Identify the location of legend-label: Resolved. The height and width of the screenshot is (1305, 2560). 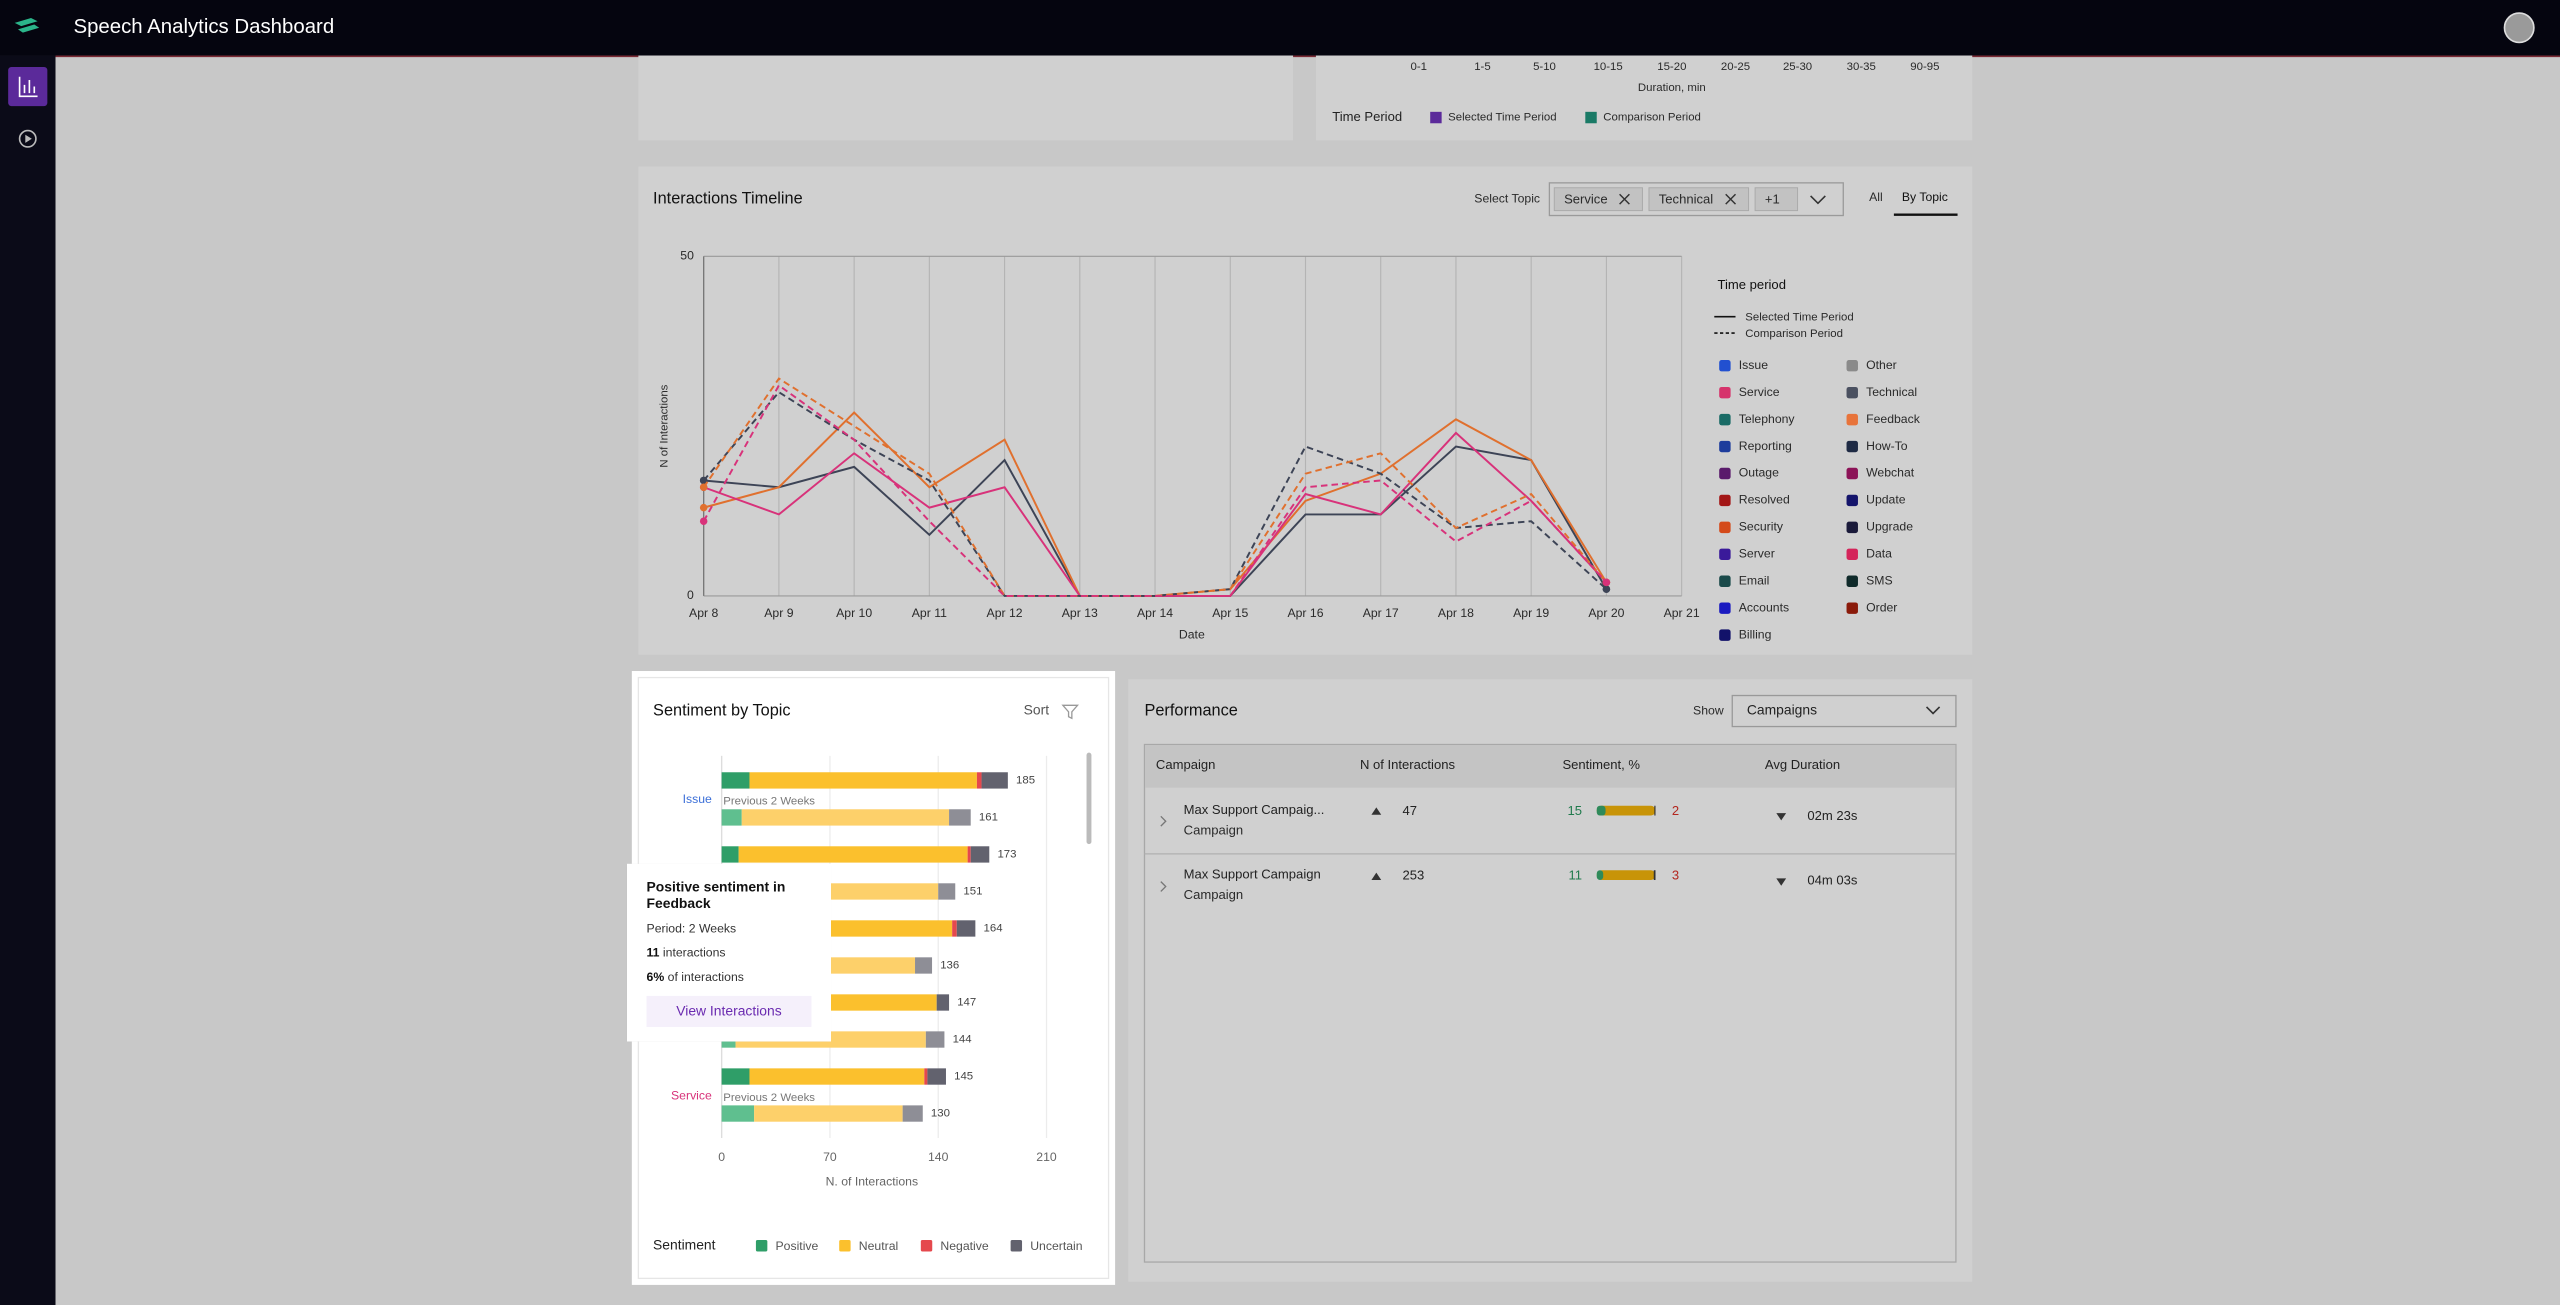
(1764, 500).